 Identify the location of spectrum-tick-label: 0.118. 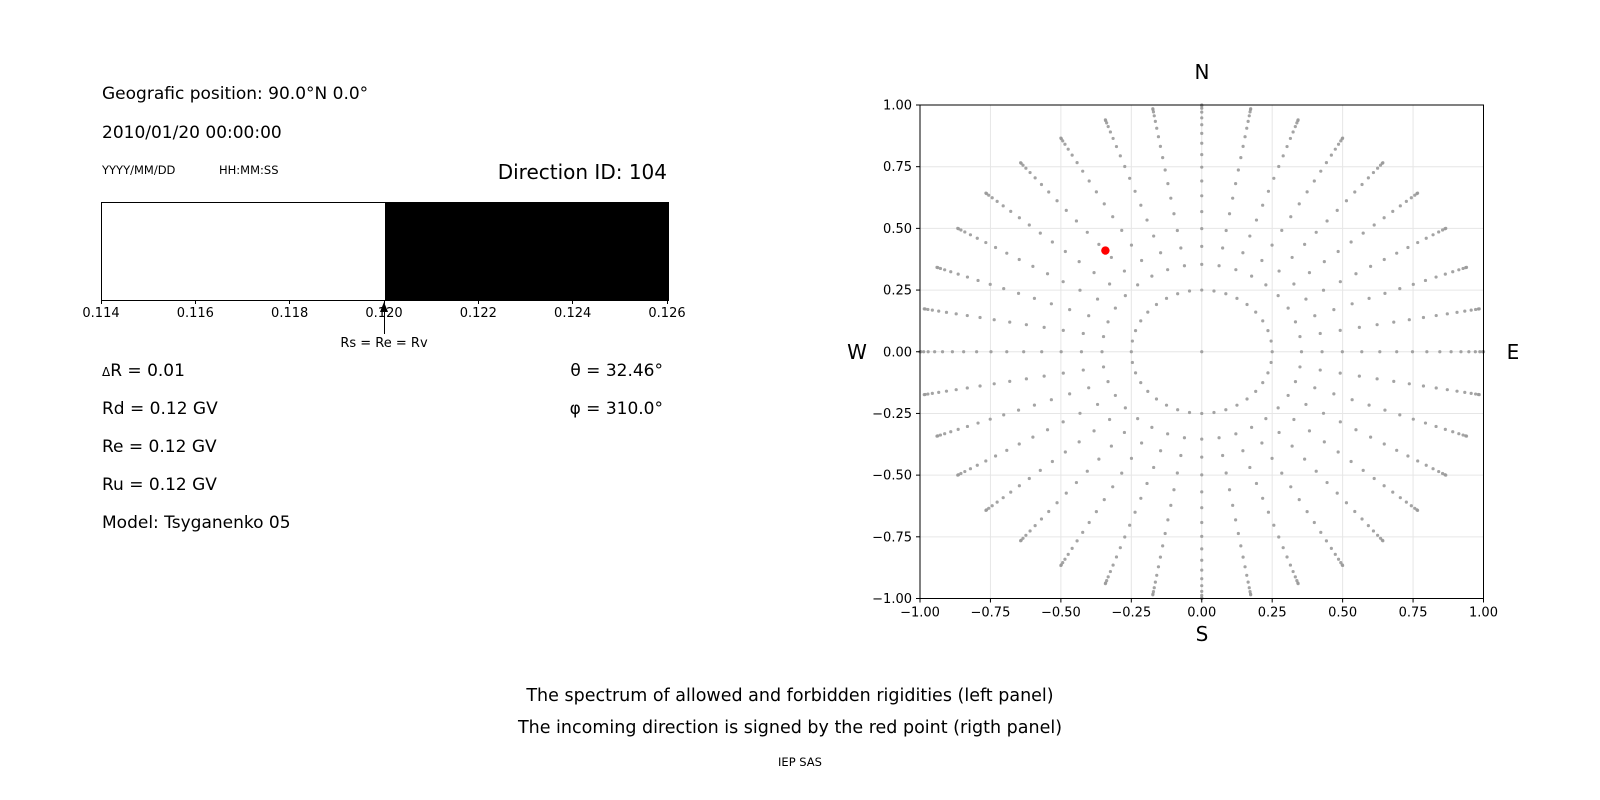
(290, 313).